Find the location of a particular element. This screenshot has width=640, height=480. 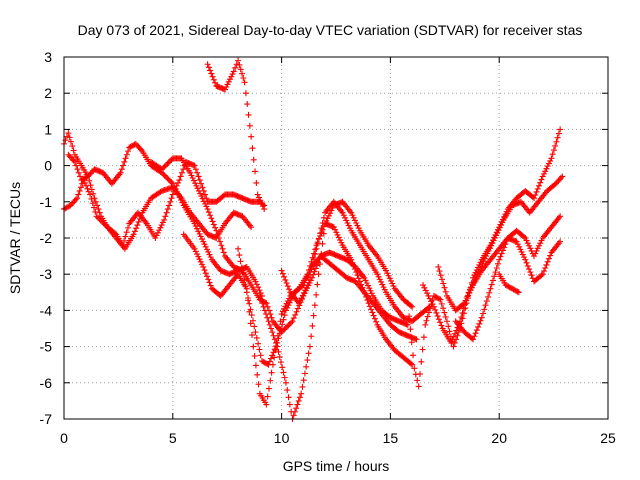

y-tick-label: -4 is located at coordinates (46, 310).